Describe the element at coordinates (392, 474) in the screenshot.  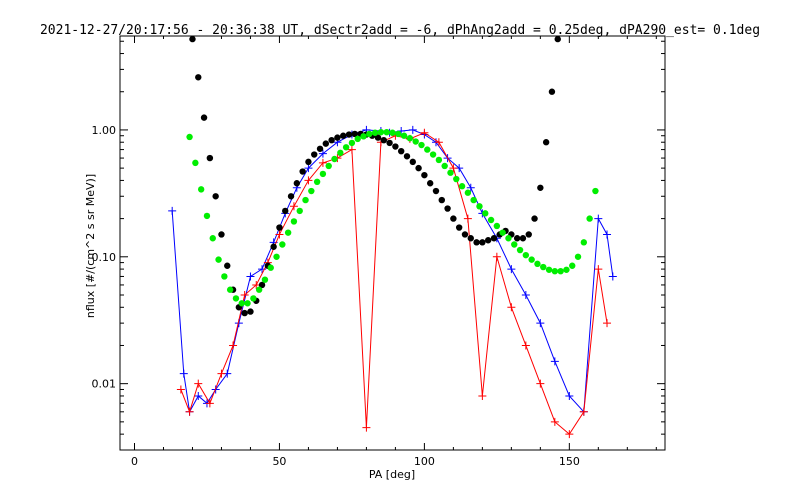
I see `x-axis-label: PA [deg]` at that location.